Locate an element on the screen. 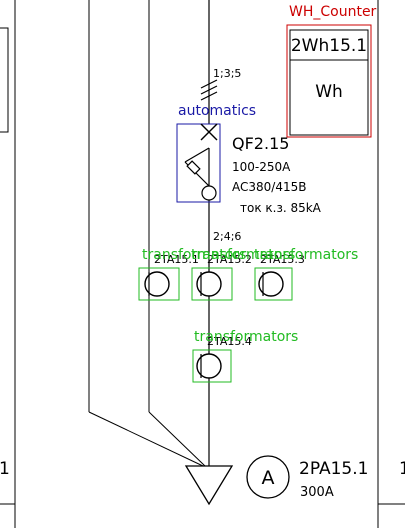  circuit-breaker-symbol is located at coordinates (198, 163).